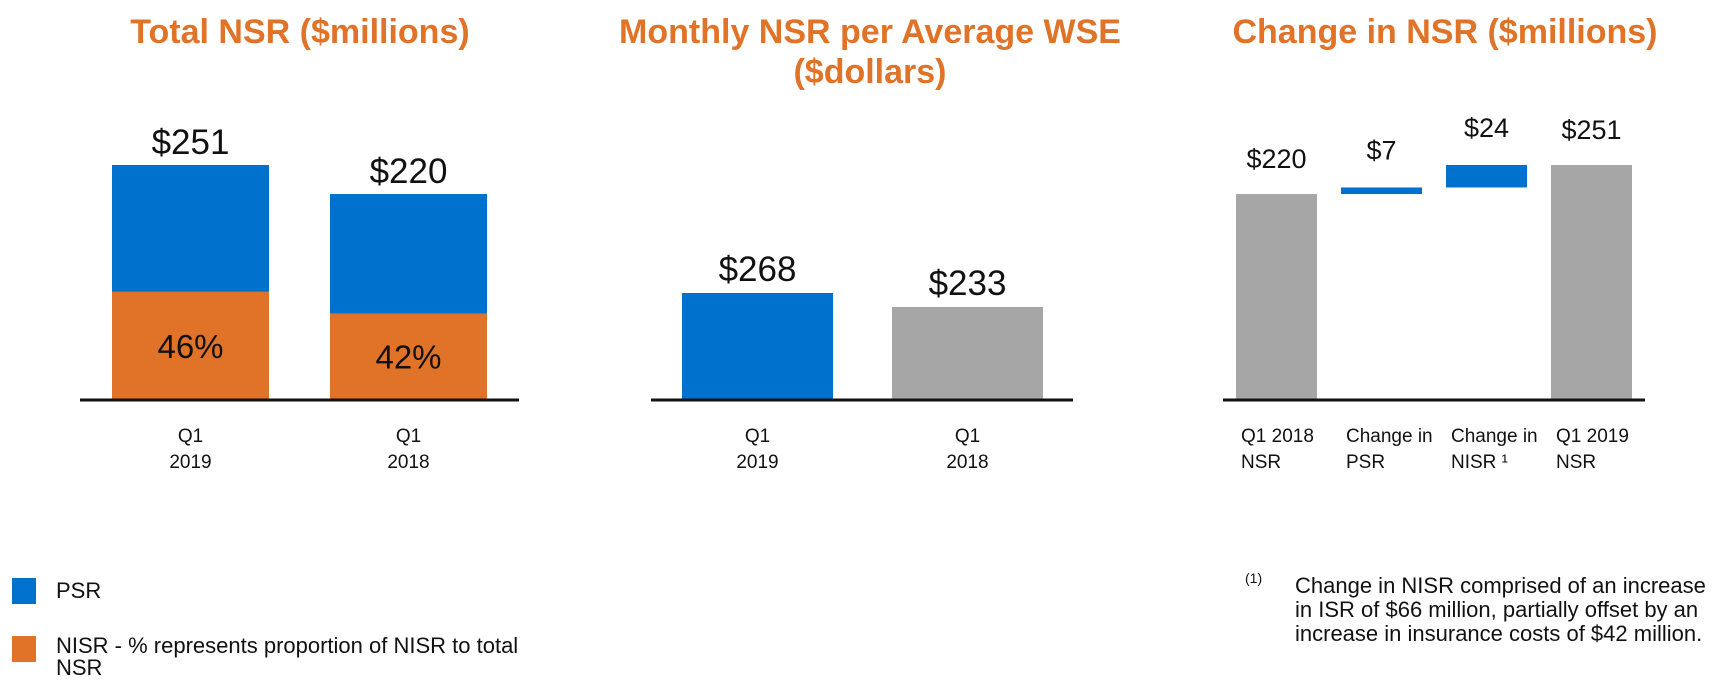 The height and width of the screenshot is (693, 1718). I want to click on x-tick-label-monthly-0-line-2: 2019, so click(757, 462).